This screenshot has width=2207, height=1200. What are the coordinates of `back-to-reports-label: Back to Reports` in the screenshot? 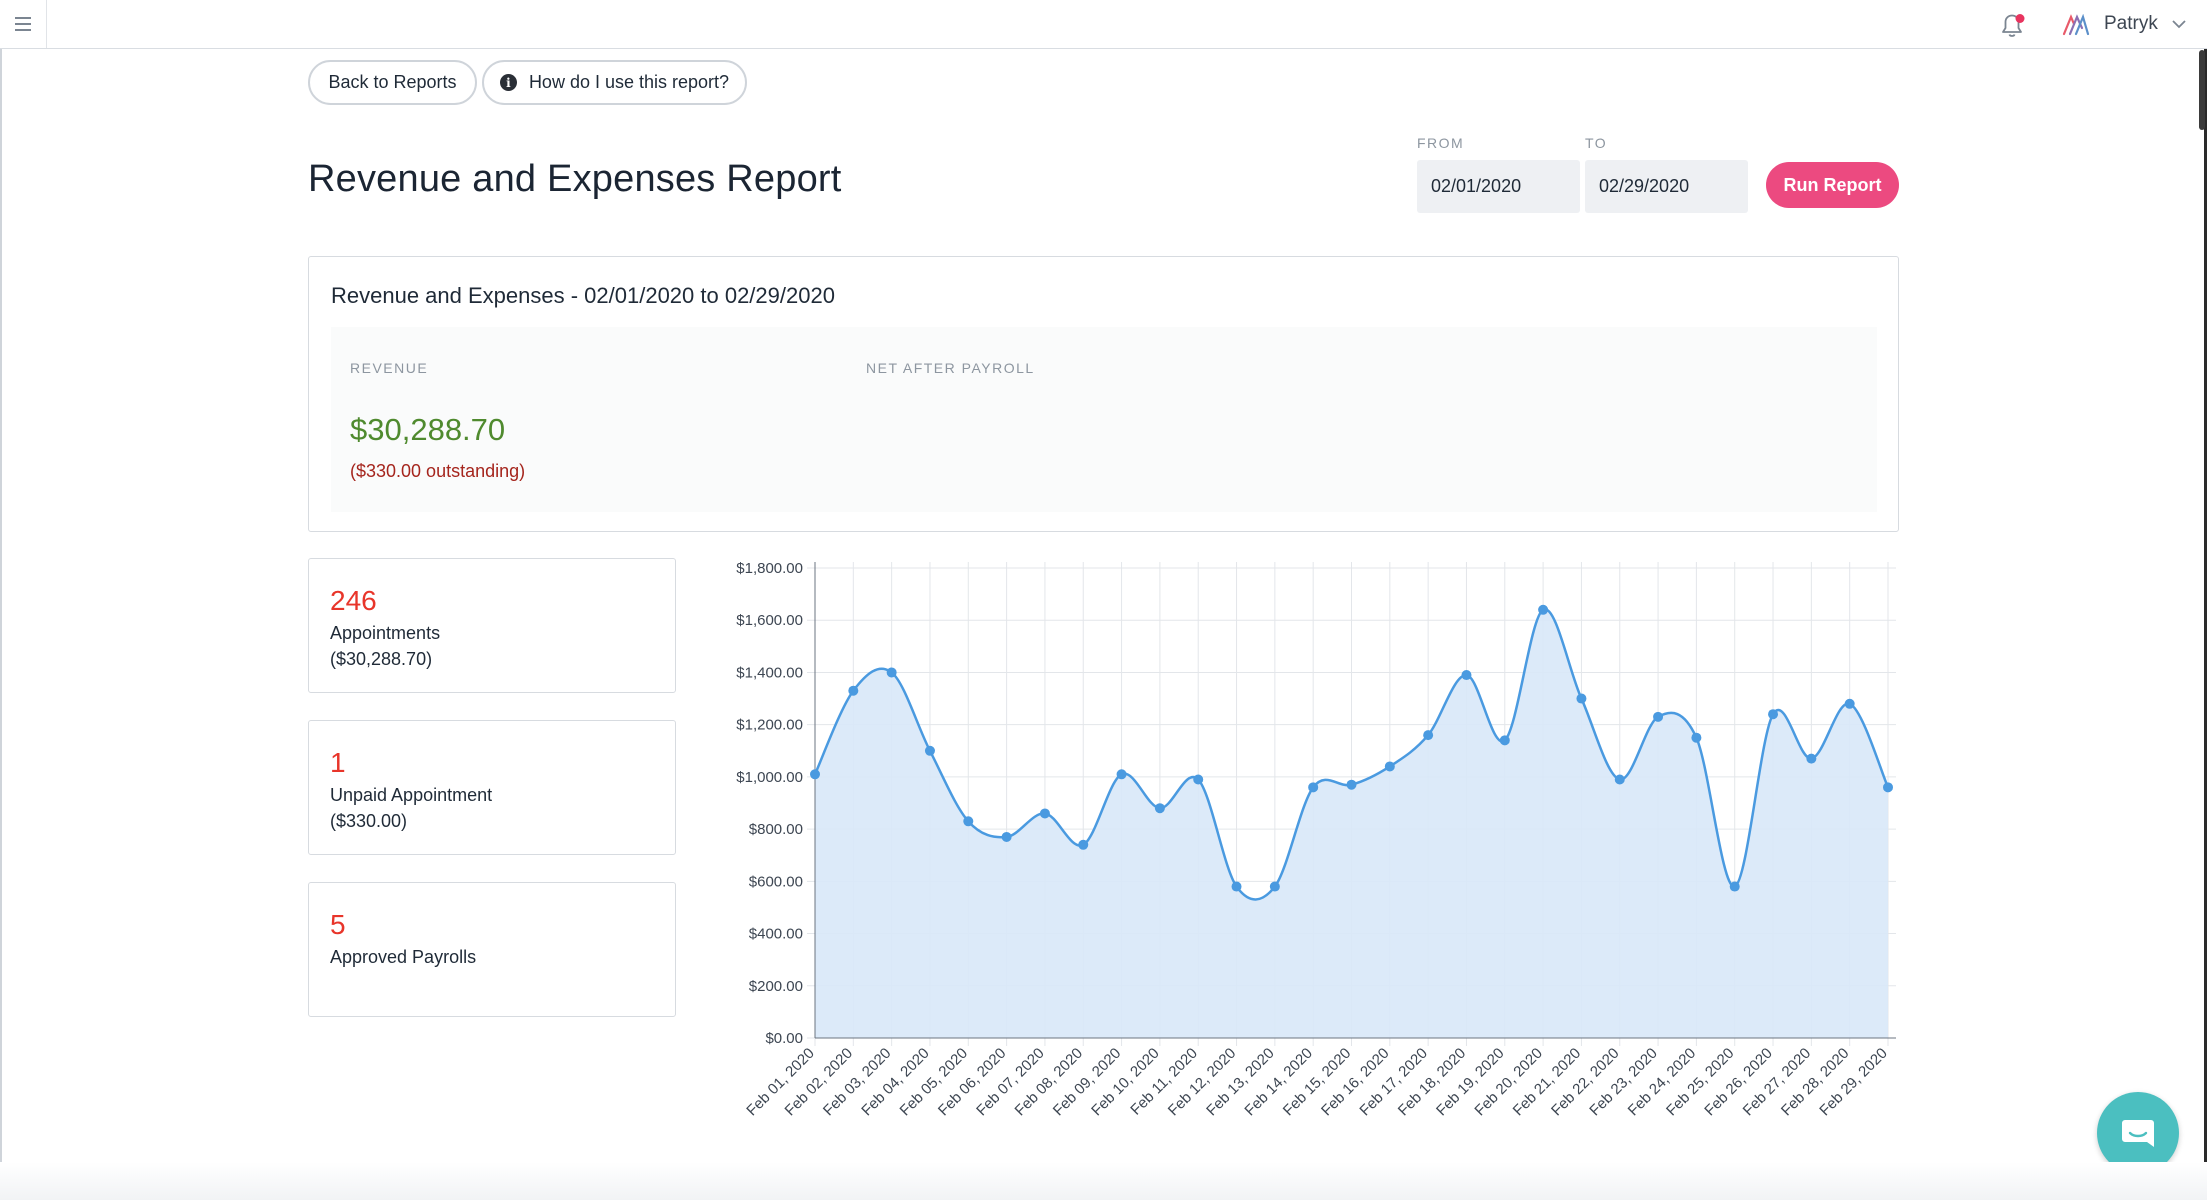 It's located at (392, 82).